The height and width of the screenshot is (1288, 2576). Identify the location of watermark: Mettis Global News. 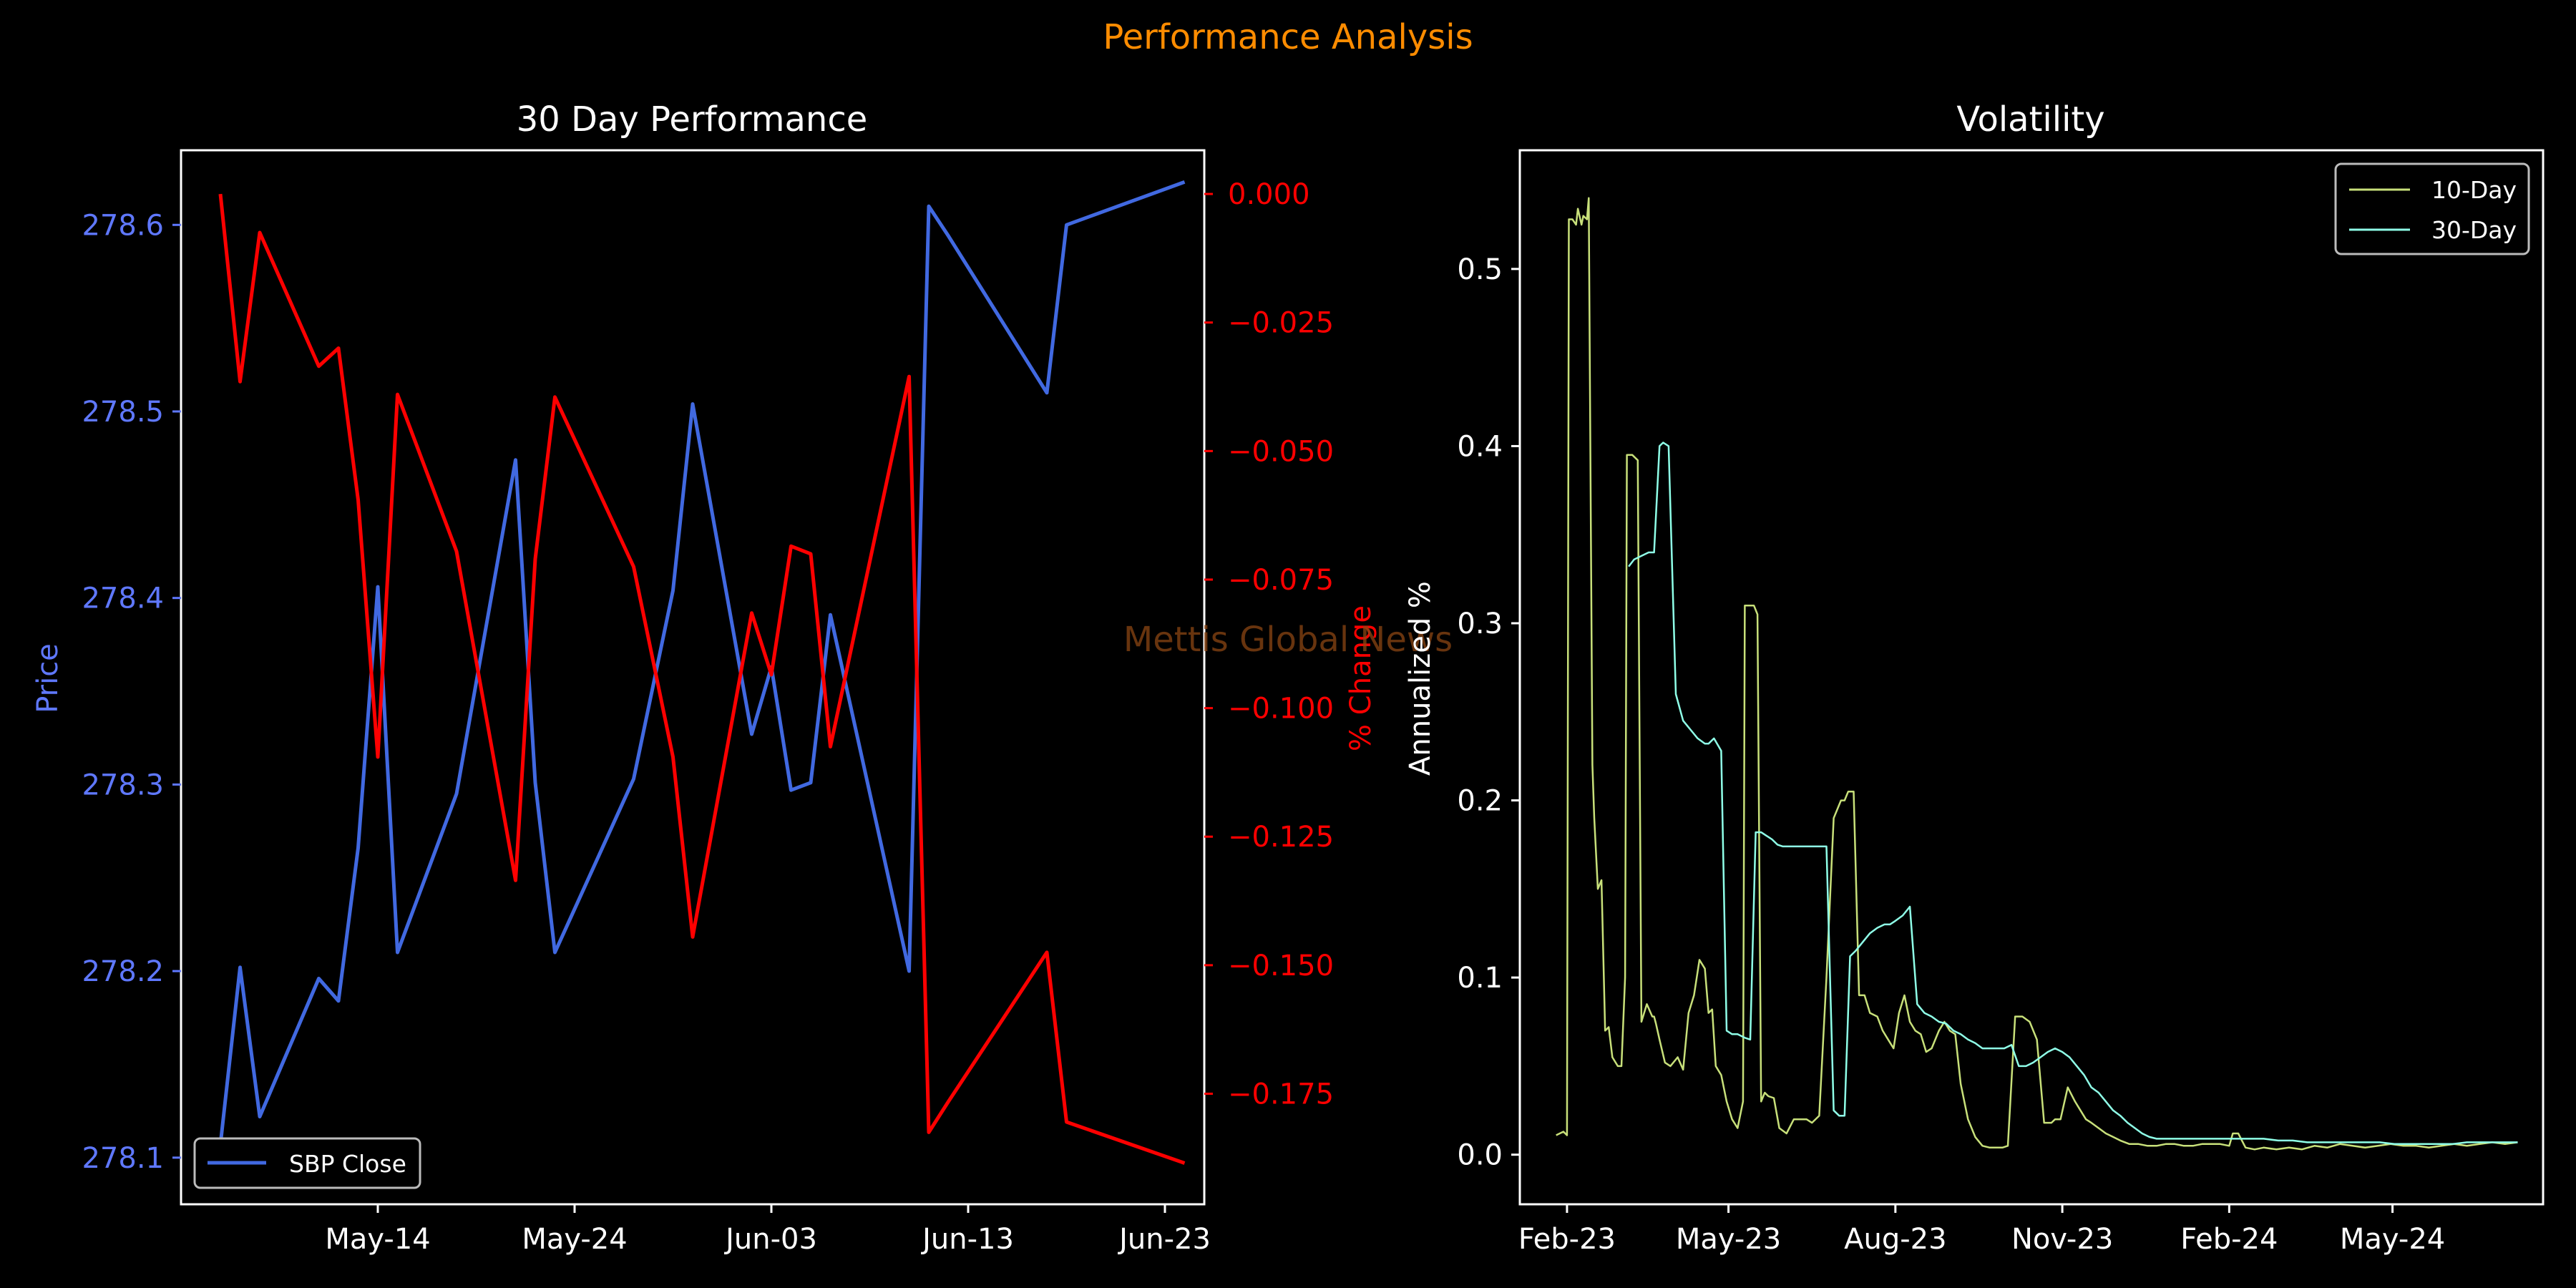
(1288, 640).